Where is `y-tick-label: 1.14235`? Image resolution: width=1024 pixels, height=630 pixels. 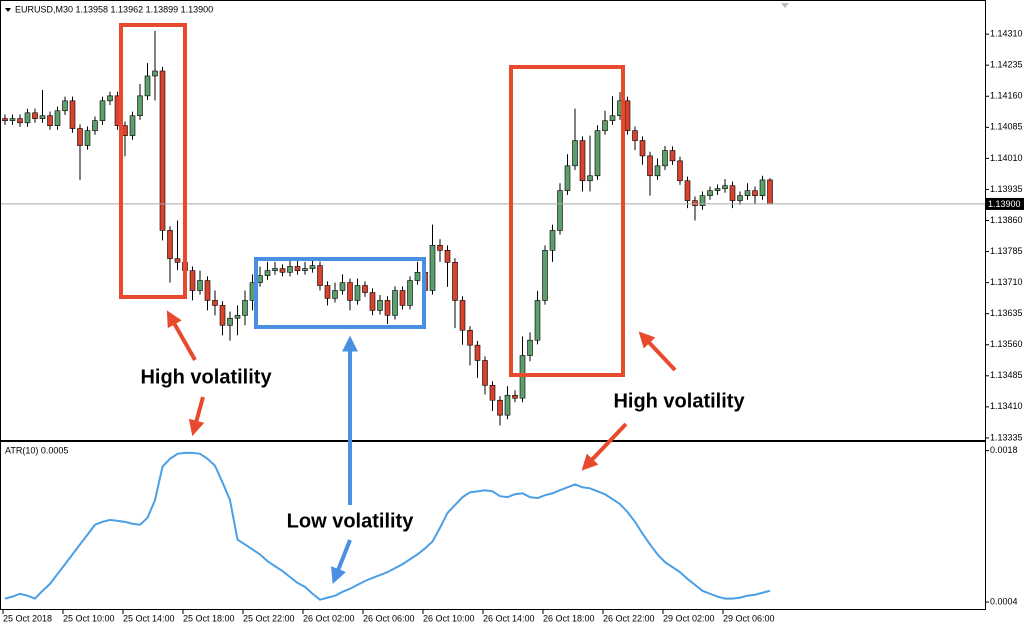
y-tick-label: 1.14235 is located at coordinates (1006, 65).